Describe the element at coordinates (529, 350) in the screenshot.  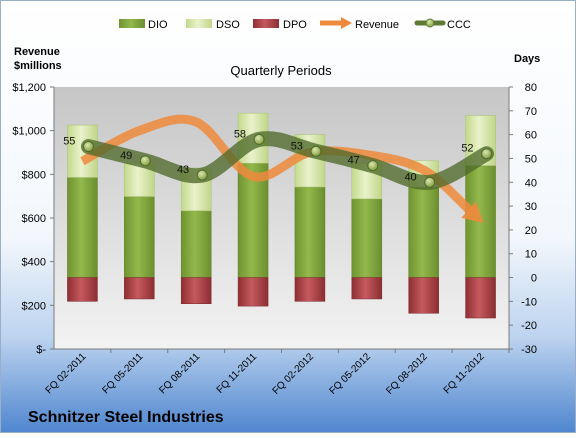
I see `right-axis-tick-label: -30` at that location.